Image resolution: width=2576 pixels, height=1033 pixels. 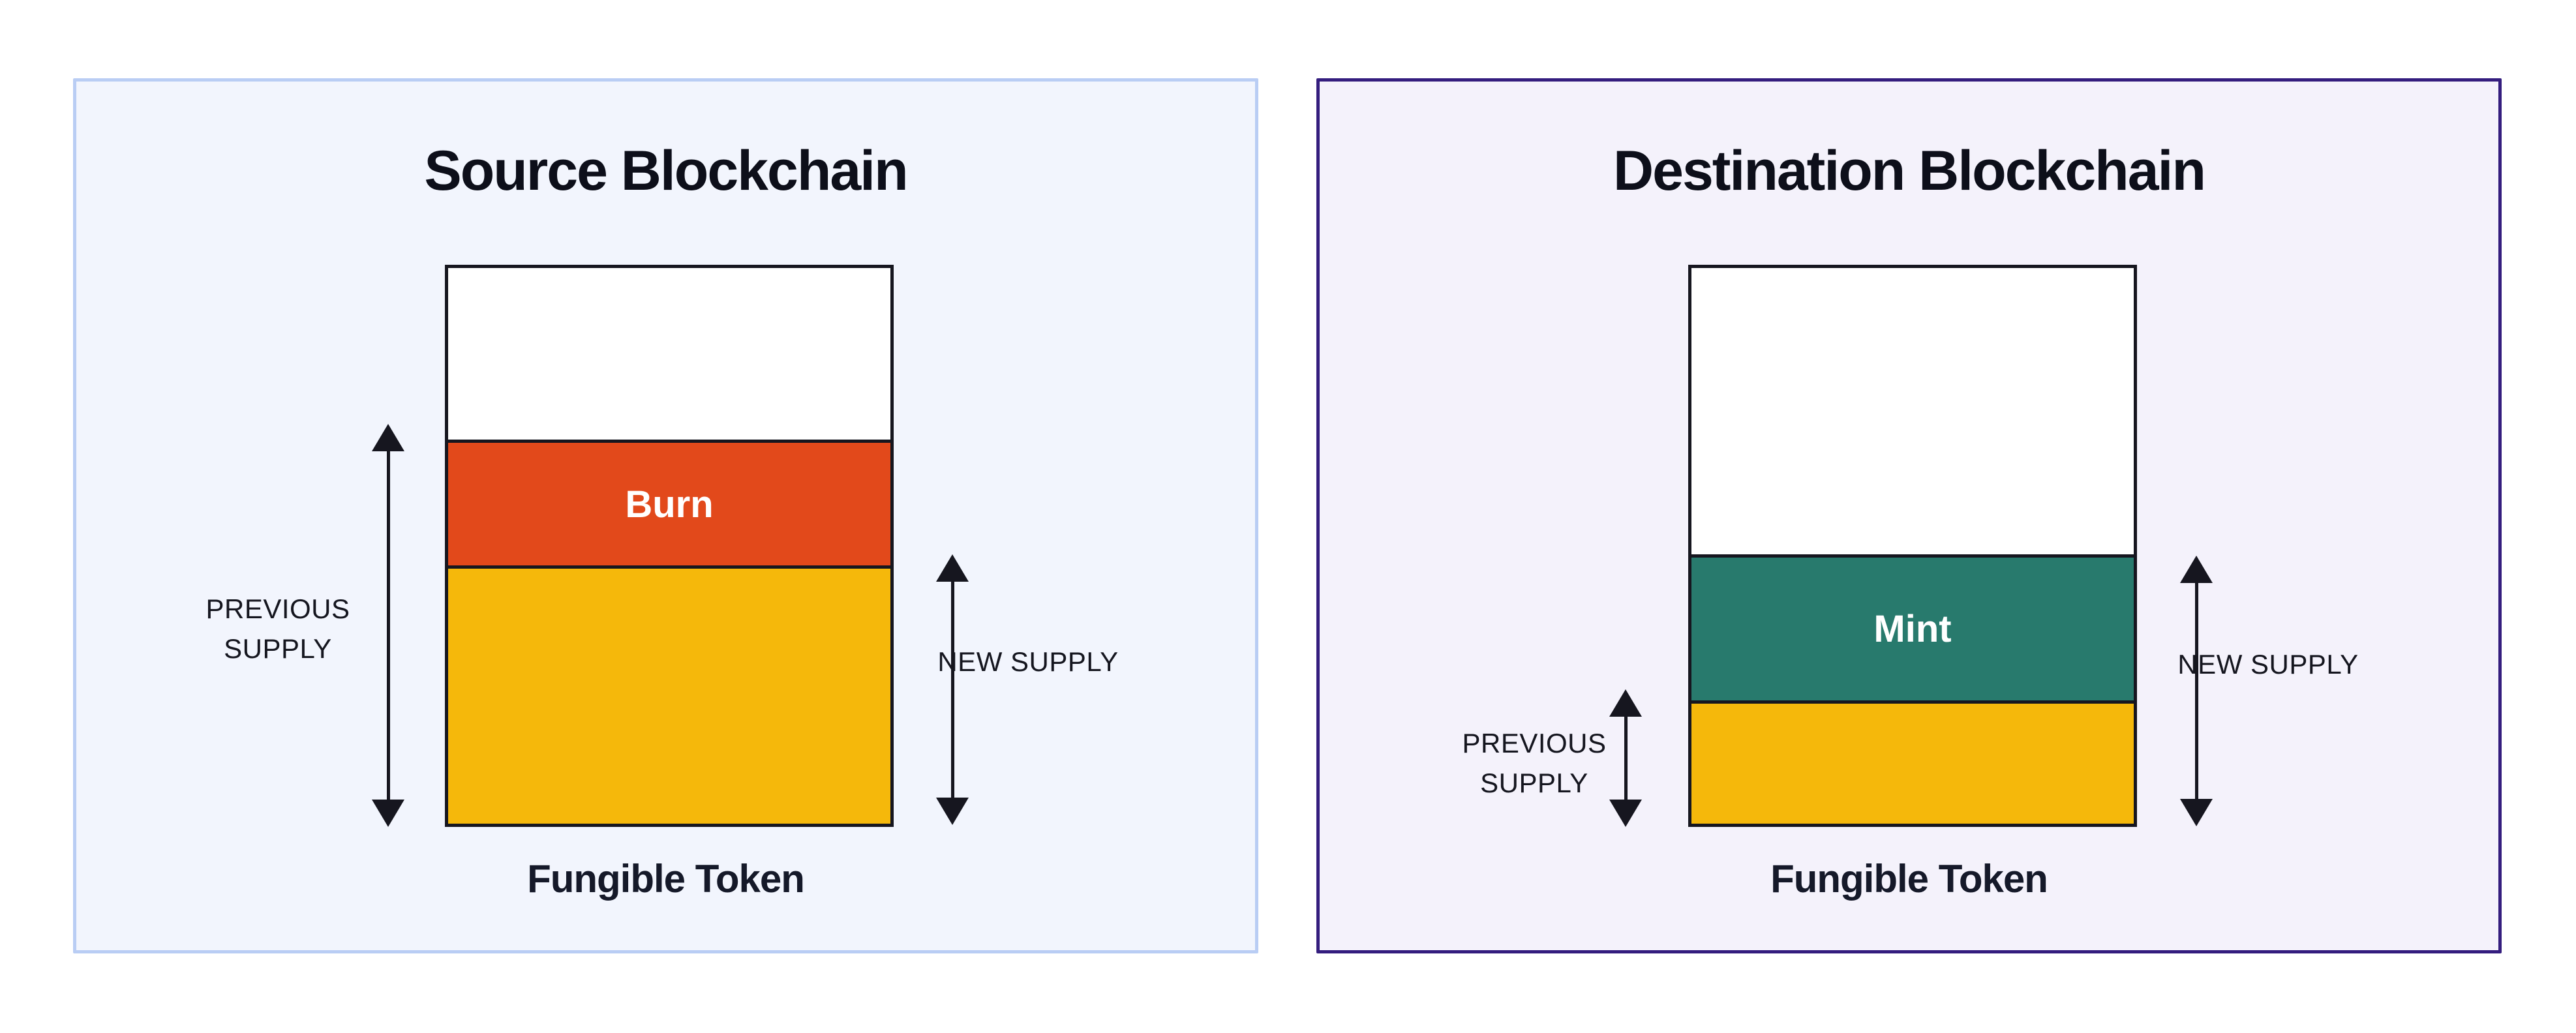 I want to click on destination-previous-supply-arrow, so click(x=1626, y=758).